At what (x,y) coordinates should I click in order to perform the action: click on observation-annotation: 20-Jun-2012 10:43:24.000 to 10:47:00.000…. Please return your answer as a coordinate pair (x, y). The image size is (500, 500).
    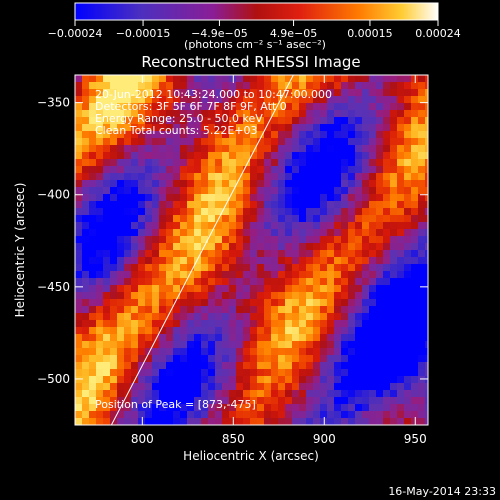
    Looking at the image, I should click on (213, 112).